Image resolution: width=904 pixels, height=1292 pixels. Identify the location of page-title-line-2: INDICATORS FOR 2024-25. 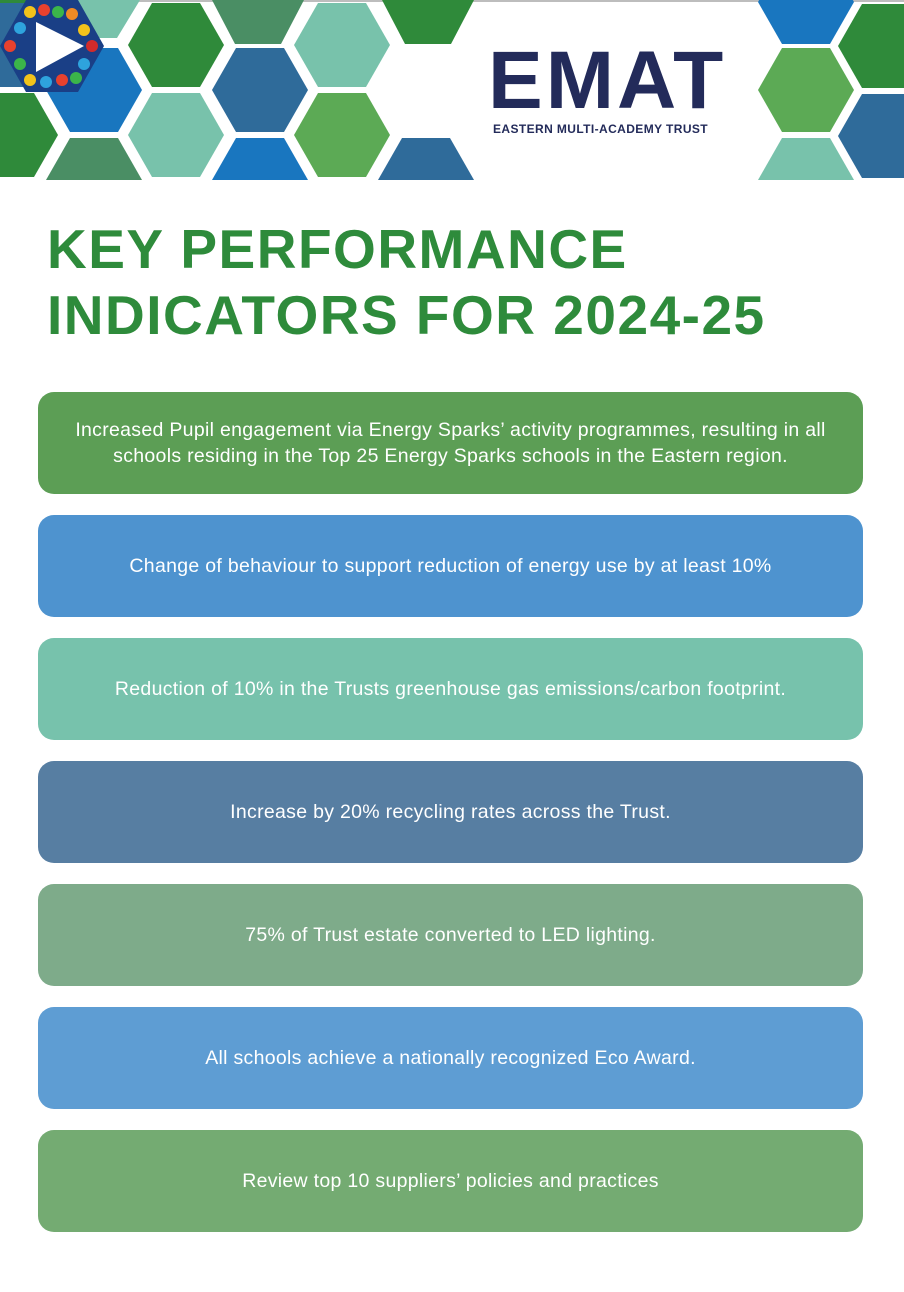
(406, 315).